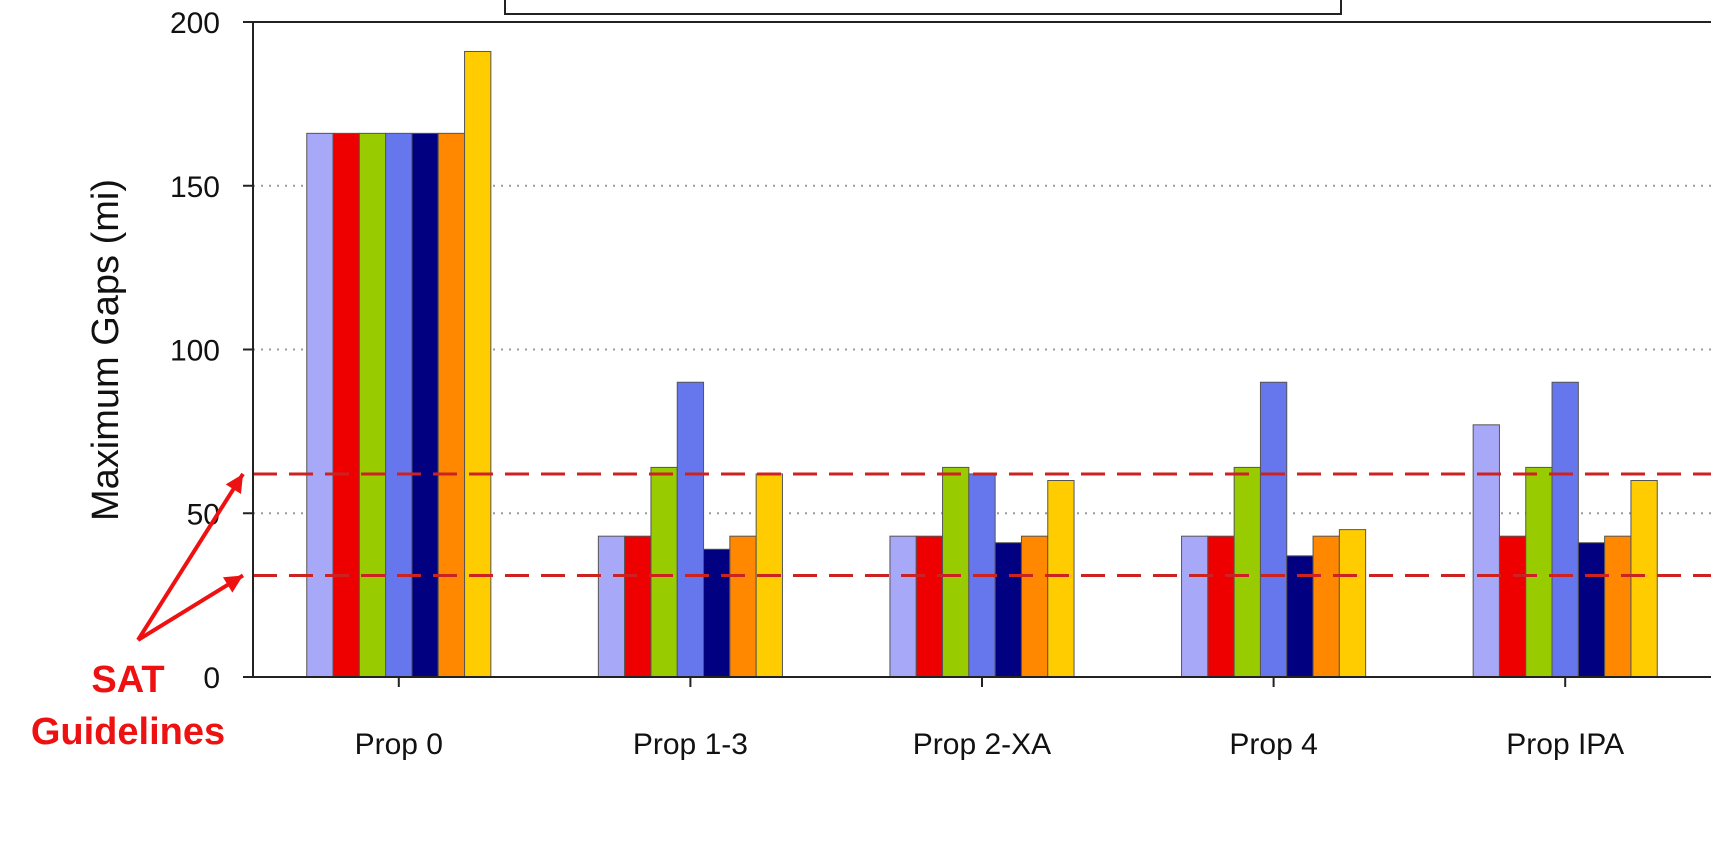  Describe the element at coordinates (106, 350) in the screenshot. I see `y-axis-title: Maximum Gaps (mi)` at that location.